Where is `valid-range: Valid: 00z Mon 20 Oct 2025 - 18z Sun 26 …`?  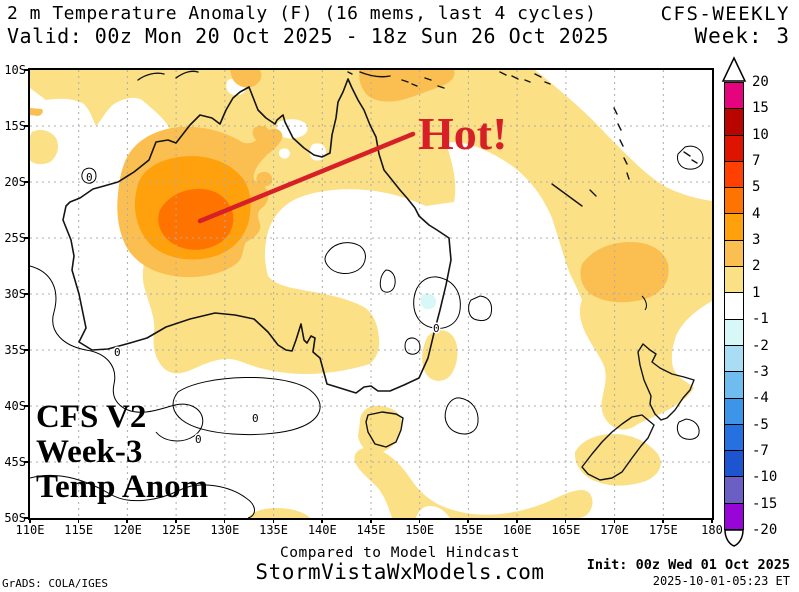 valid-range: Valid: 00z Mon 20 Oct 2025 - 18z Sun 26 … is located at coordinates (308, 36).